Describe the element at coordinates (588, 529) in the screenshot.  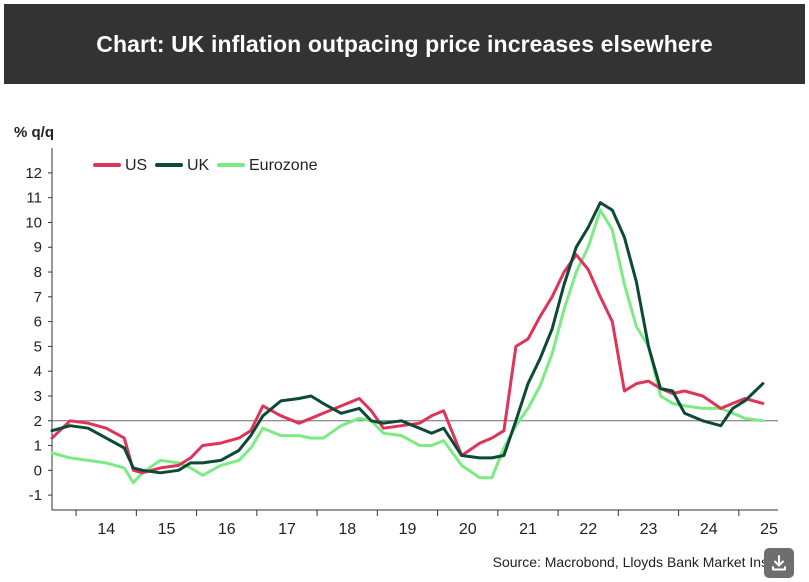
I see `x-tick-label: 22` at that location.